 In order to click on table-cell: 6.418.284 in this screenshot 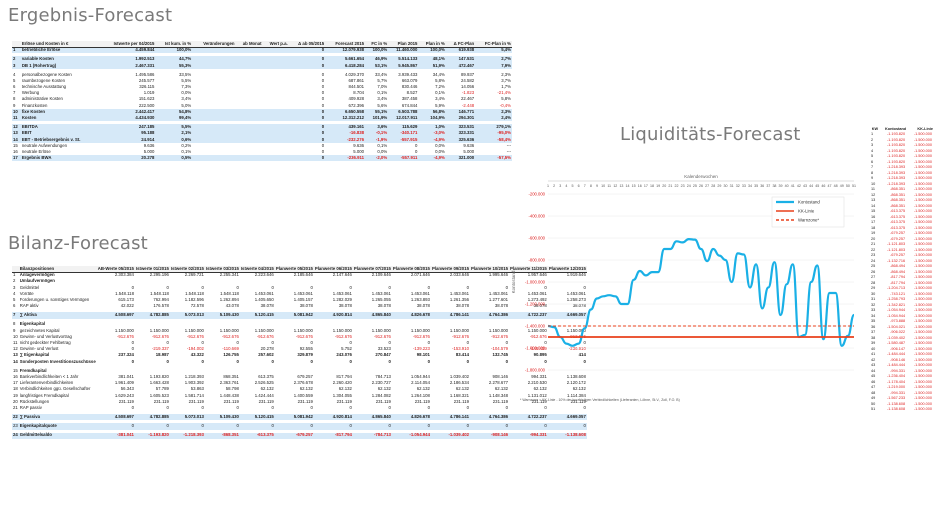, I will do `click(345, 65)`.